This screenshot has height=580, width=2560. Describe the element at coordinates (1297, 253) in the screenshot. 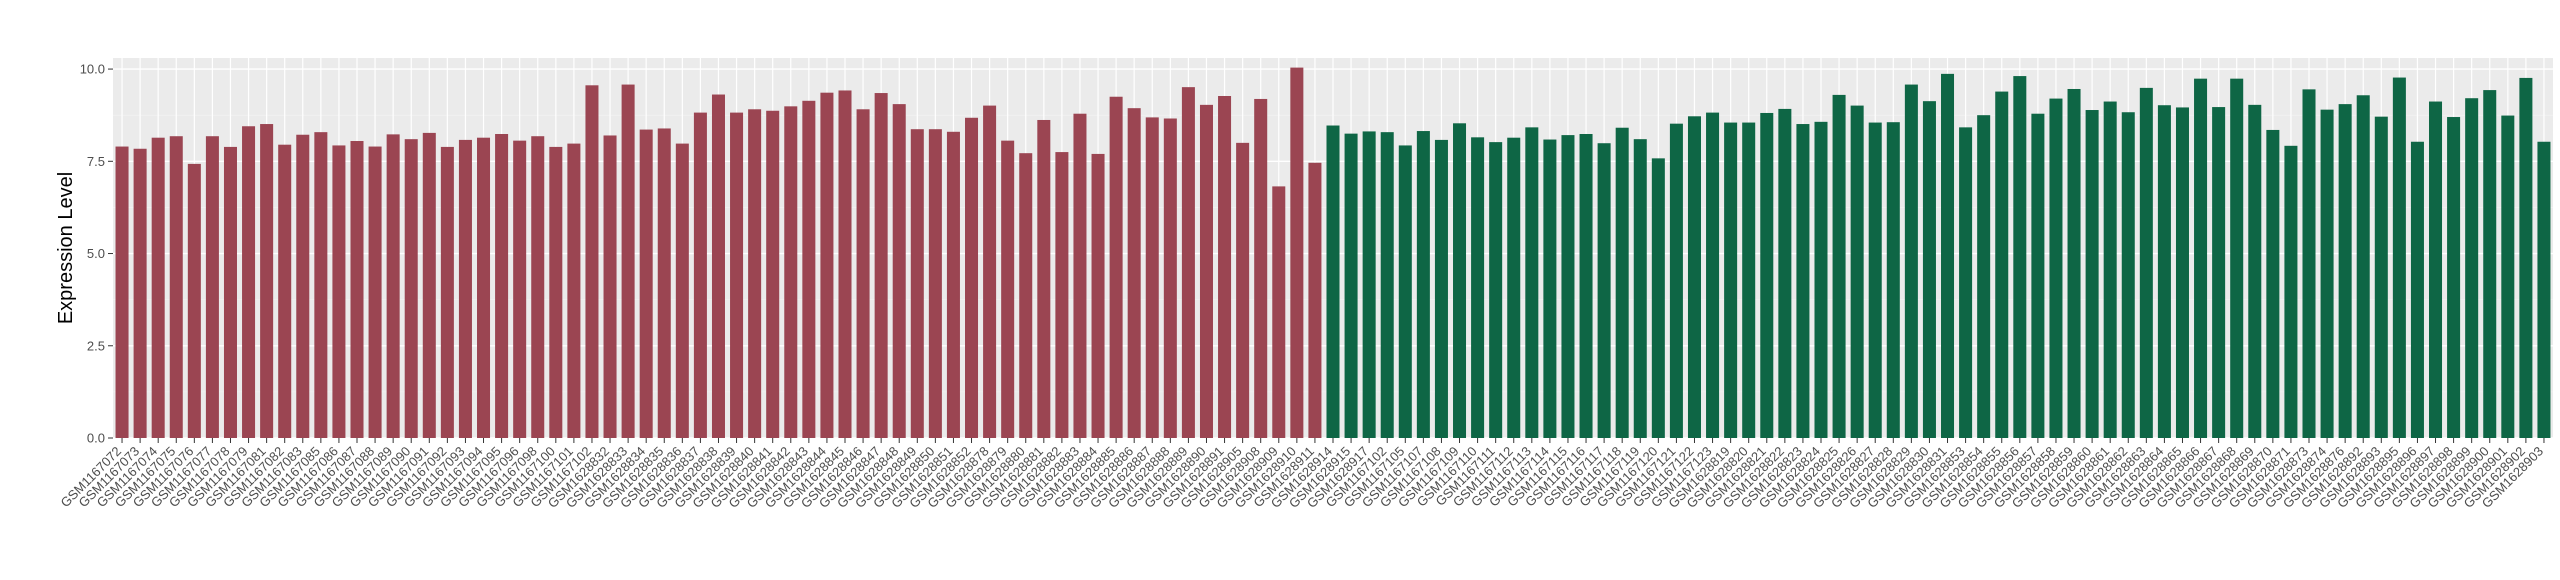

I see `bar-gsm1628910` at that location.